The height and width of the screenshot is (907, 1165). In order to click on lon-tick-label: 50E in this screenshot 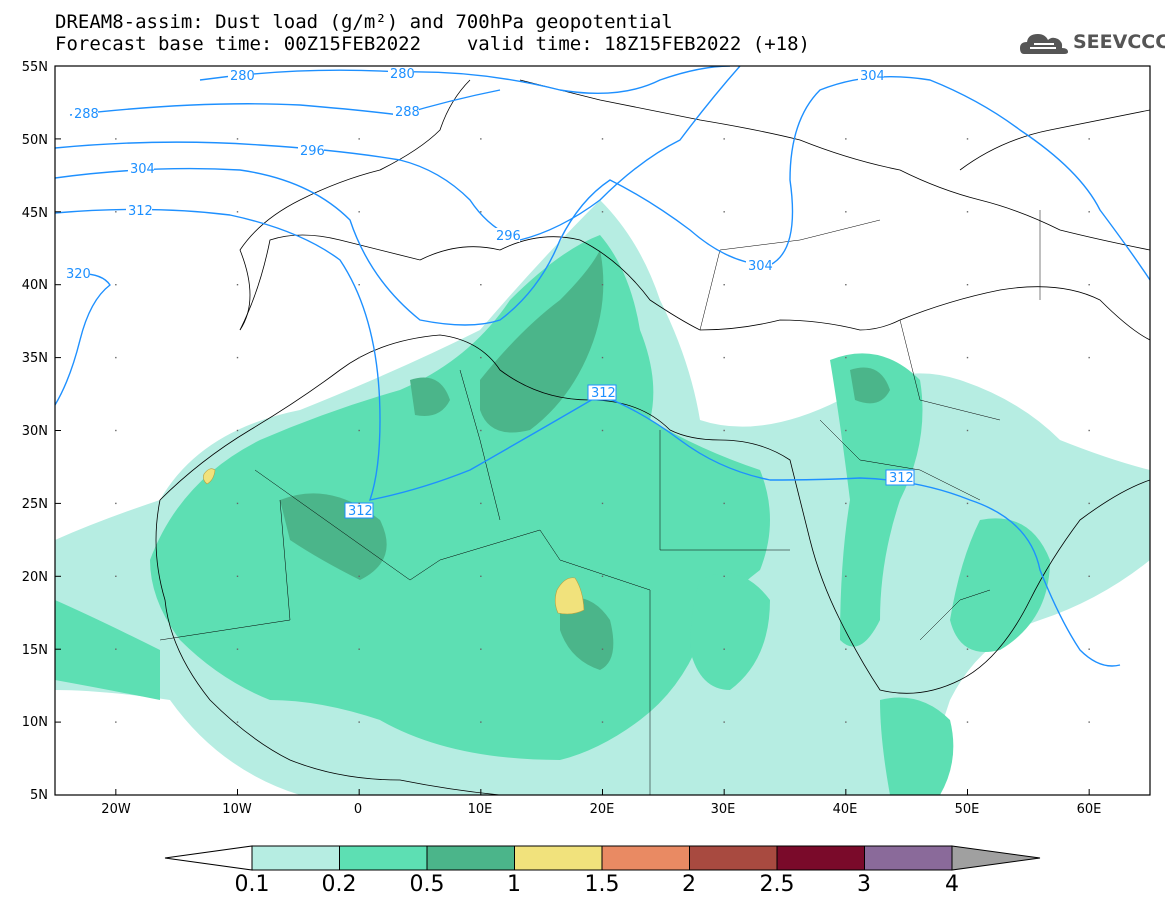, I will do `click(967, 809)`.